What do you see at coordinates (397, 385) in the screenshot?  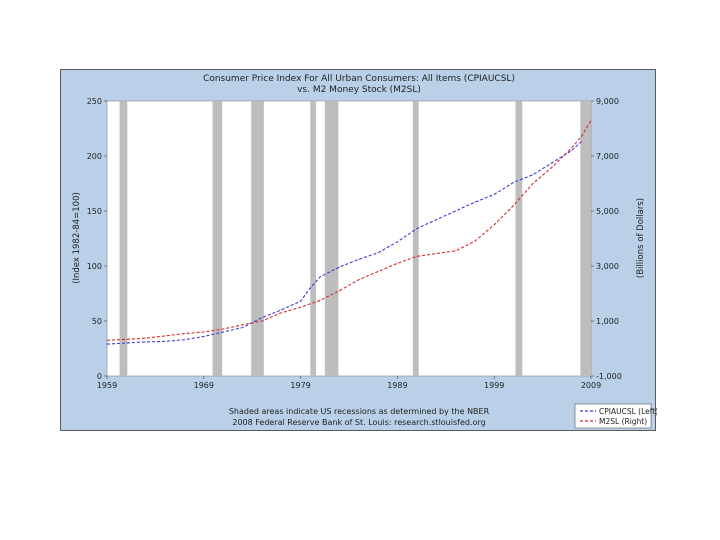 I see `x-tick-label-3: 1989` at bounding box center [397, 385].